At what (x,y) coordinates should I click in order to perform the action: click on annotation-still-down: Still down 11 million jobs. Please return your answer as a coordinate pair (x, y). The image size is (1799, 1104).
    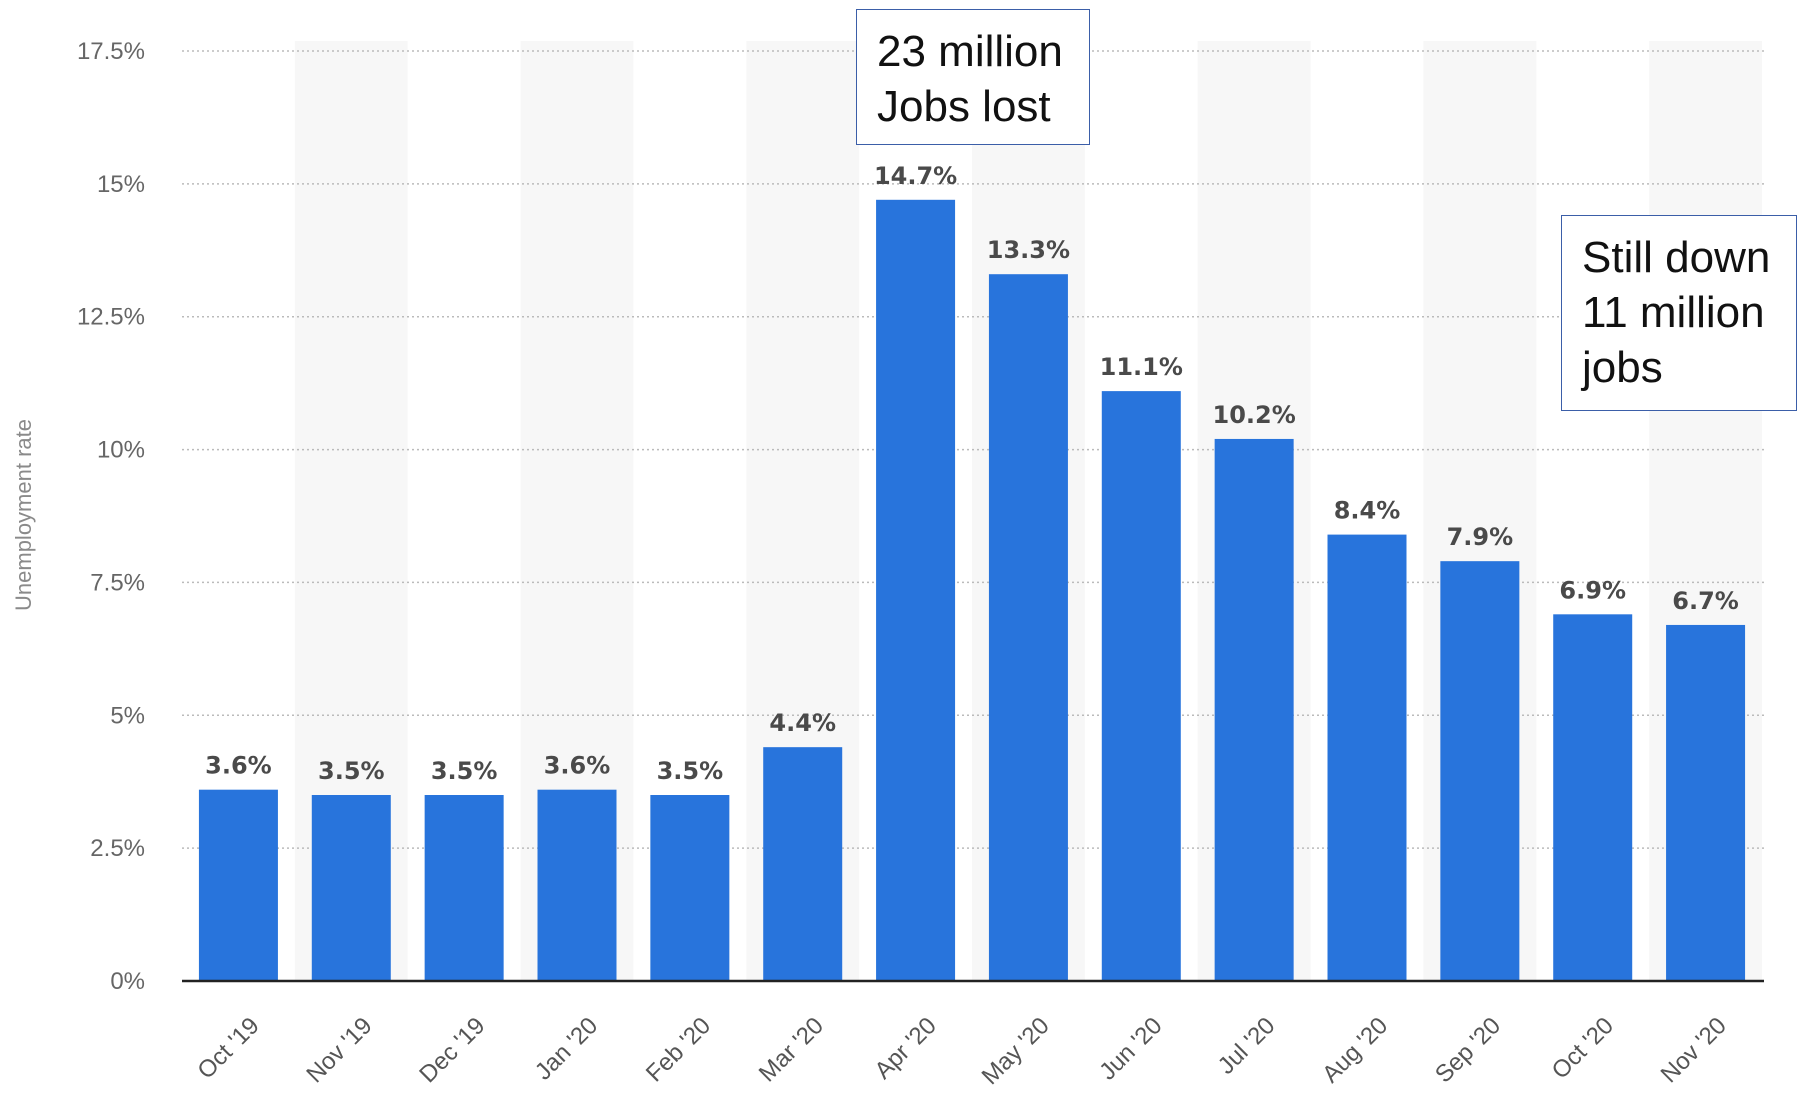
    Looking at the image, I should click on (1679, 313).